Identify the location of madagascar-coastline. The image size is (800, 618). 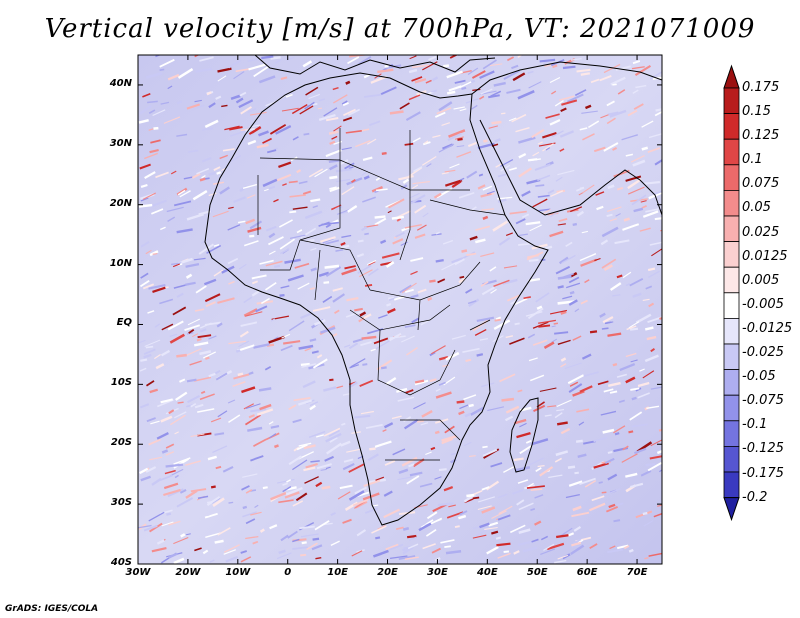
(524, 435).